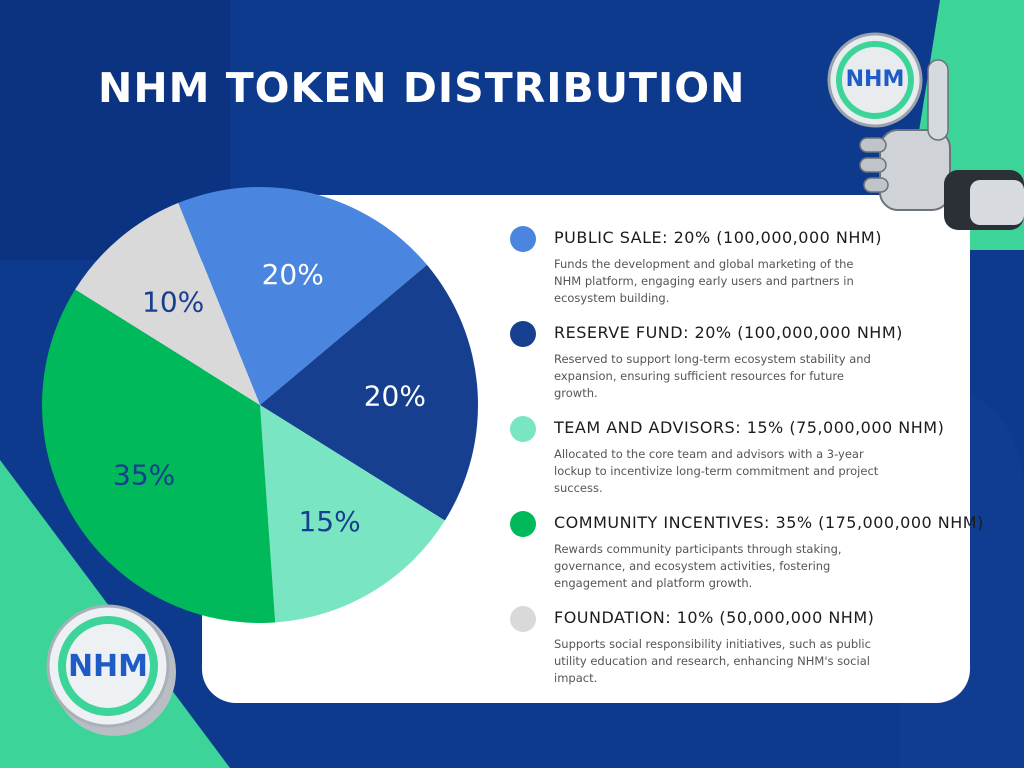  What do you see at coordinates (422, 88) in the screenshot?
I see `page-title: NHM TOKEN DISTRIBUTION` at bounding box center [422, 88].